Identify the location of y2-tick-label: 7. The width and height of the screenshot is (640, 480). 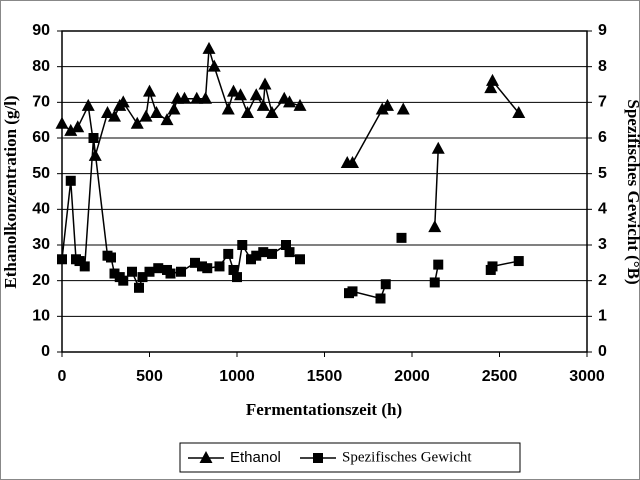
(602, 102).